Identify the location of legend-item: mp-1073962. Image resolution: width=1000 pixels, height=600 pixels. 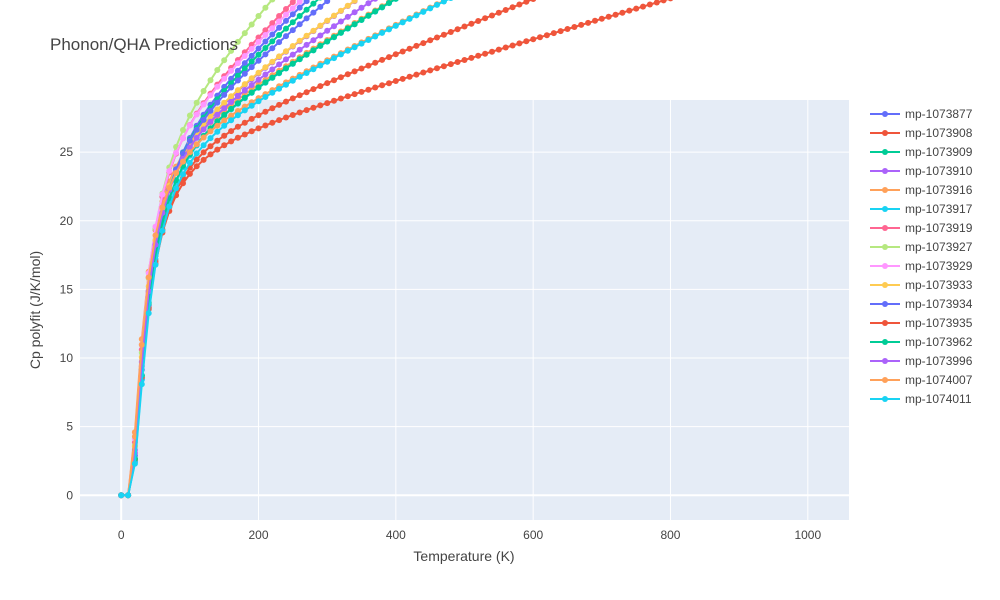
(921, 342).